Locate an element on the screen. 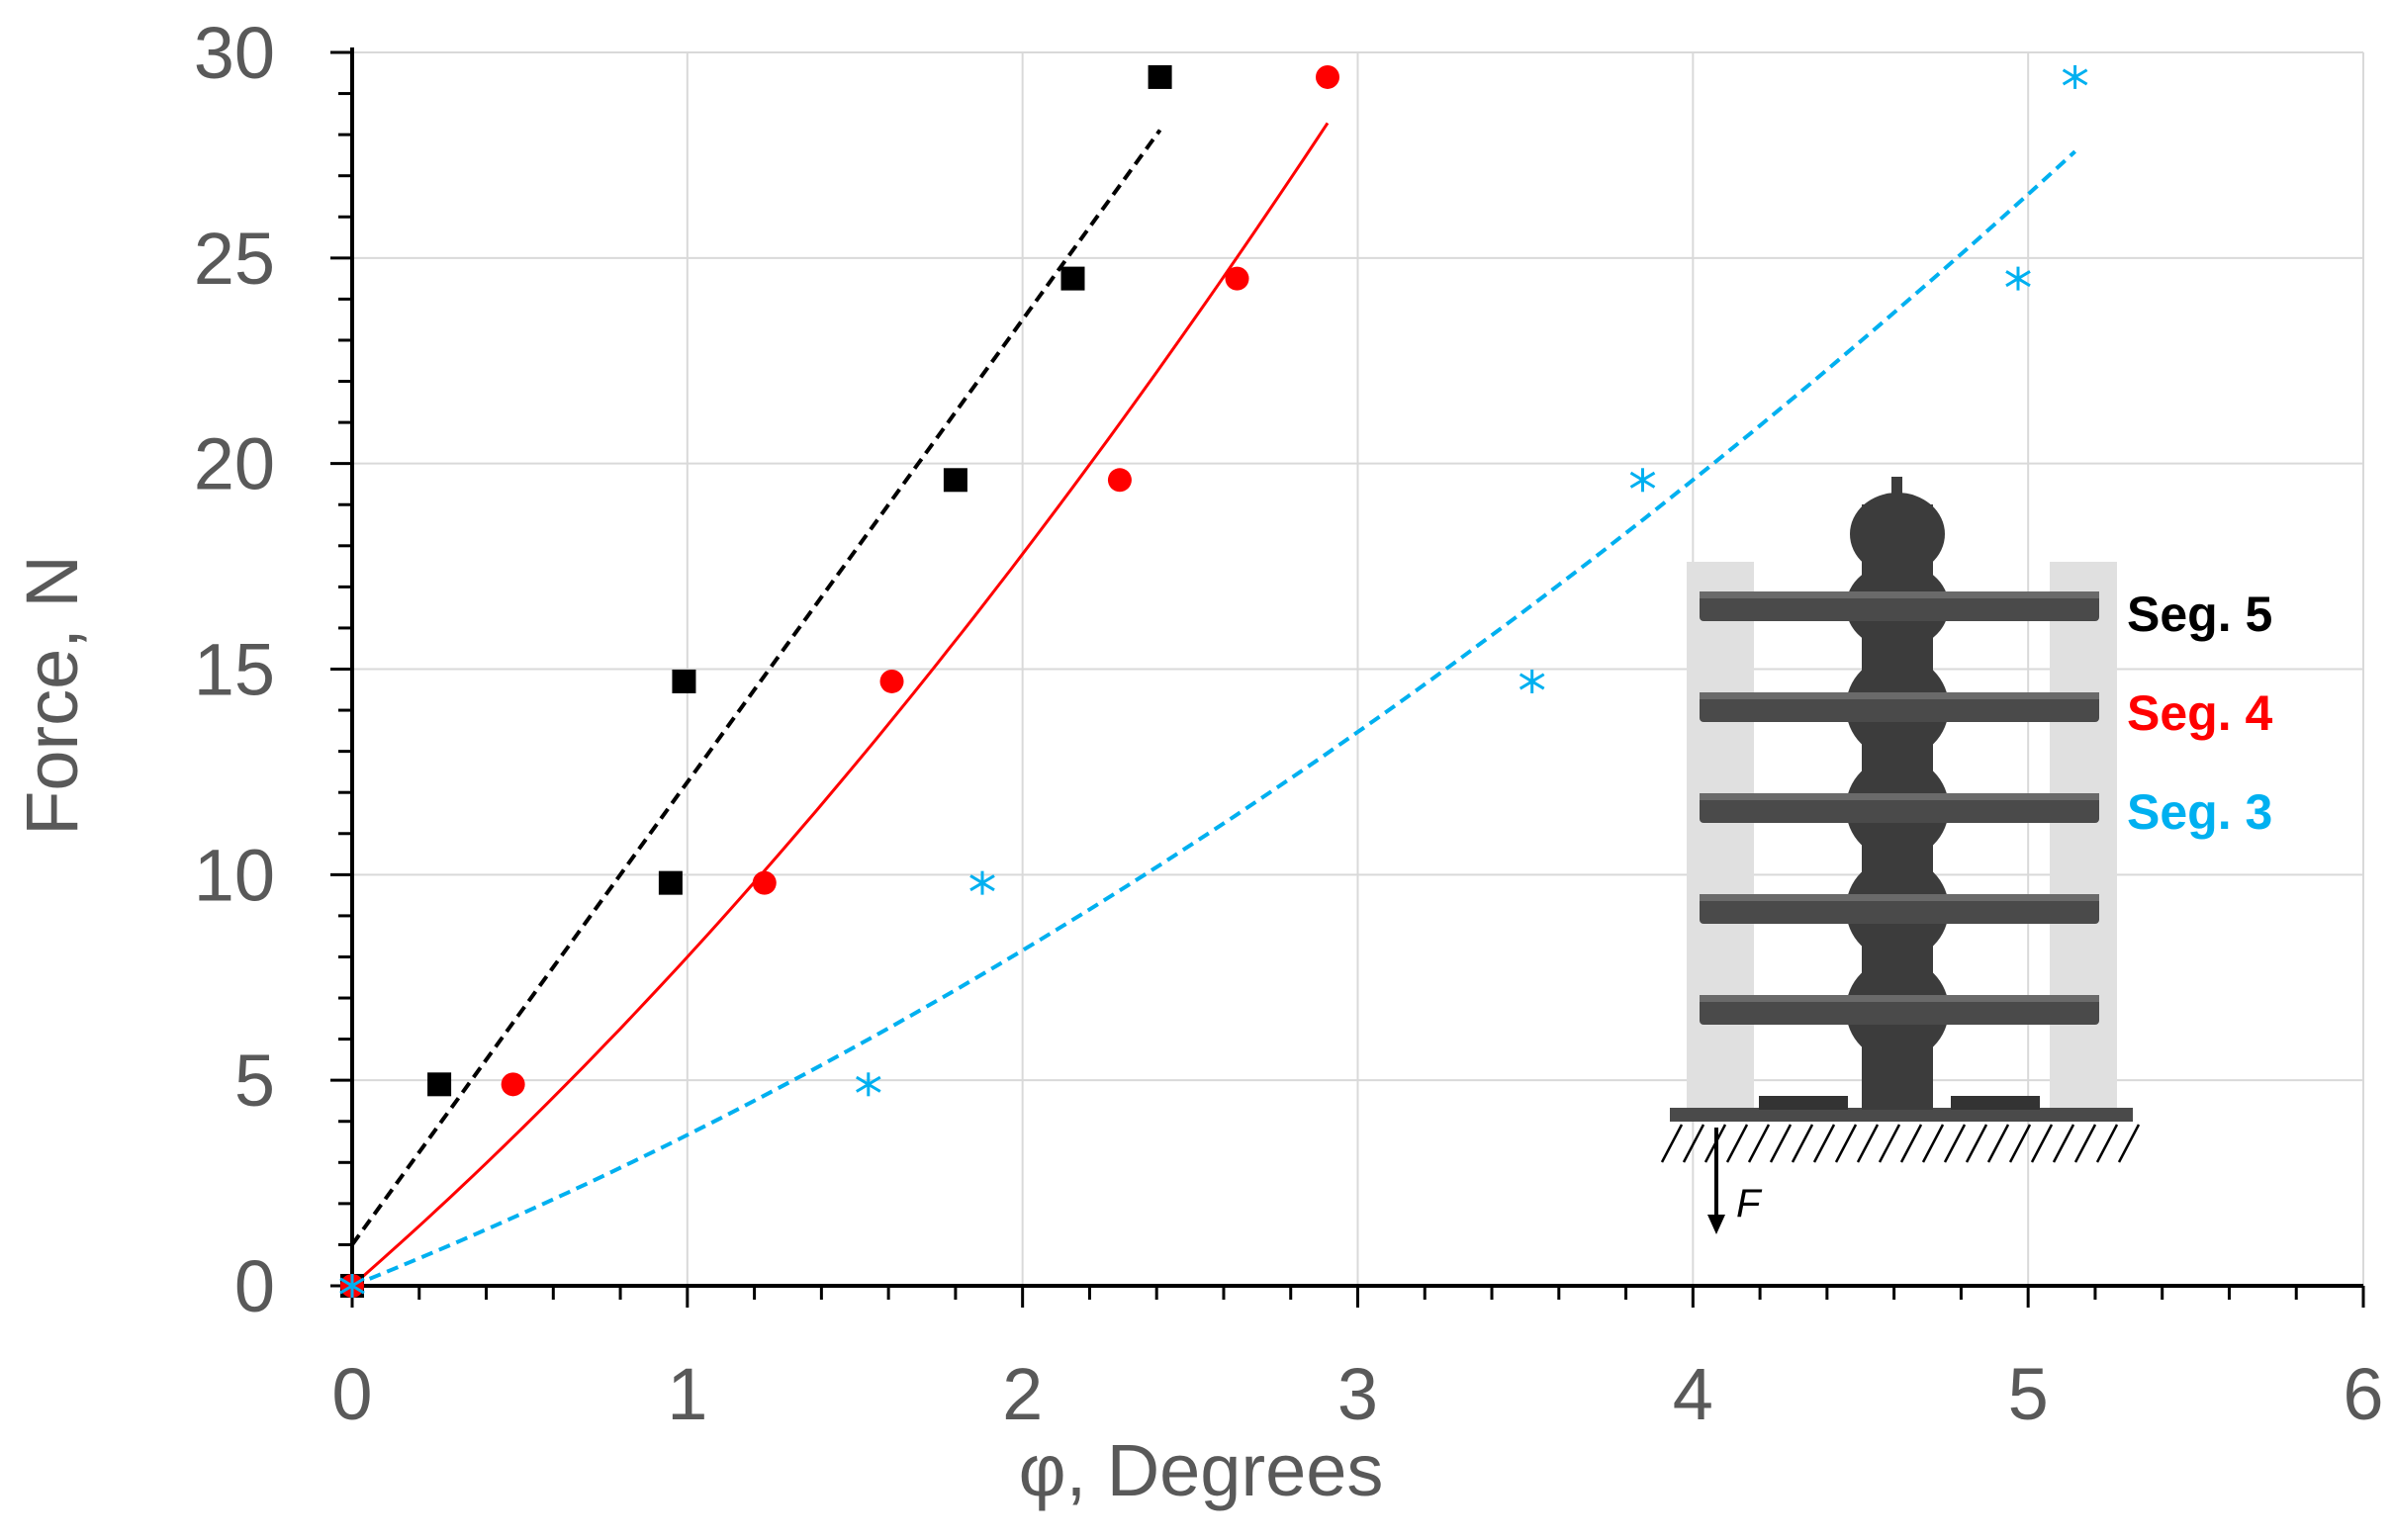  y-tick-label: 30 is located at coordinates (234, 53).